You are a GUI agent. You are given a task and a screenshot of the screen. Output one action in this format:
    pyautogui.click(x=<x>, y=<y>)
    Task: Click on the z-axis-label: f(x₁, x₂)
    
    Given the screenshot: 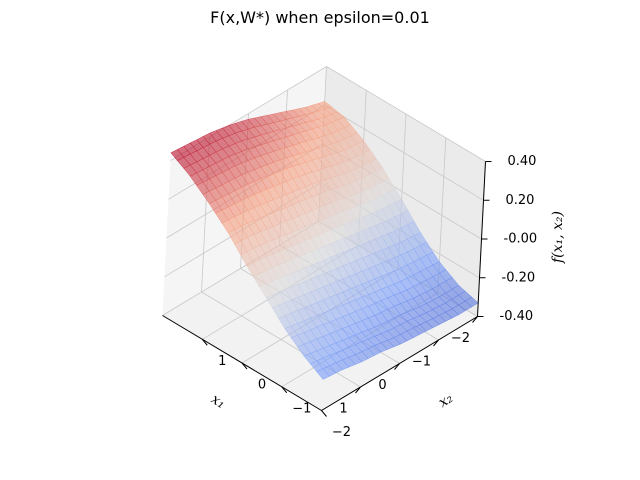 What is the action you would take?
    pyautogui.click(x=558, y=237)
    